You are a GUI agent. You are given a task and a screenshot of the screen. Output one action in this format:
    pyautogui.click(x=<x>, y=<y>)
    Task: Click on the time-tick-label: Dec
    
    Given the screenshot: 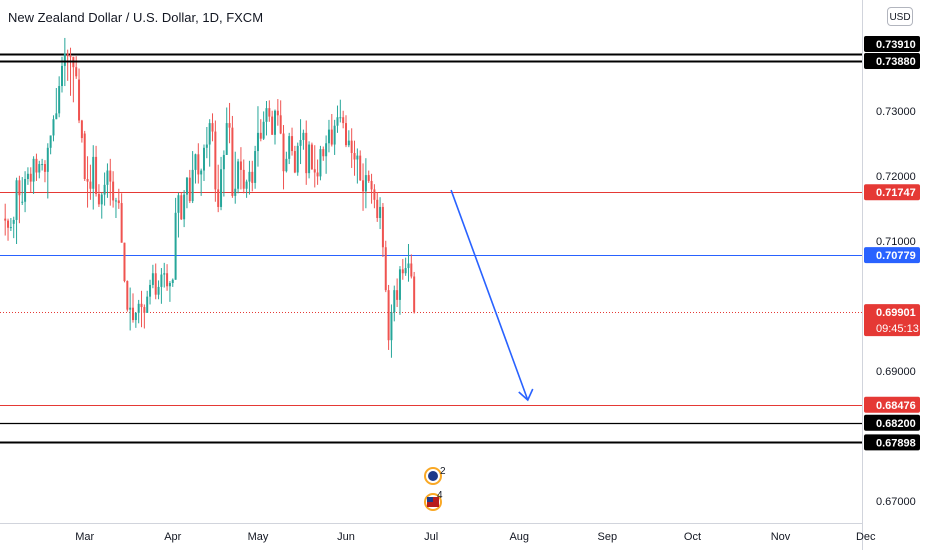 What is the action you would take?
    pyautogui.click(x=866, y=537)
    